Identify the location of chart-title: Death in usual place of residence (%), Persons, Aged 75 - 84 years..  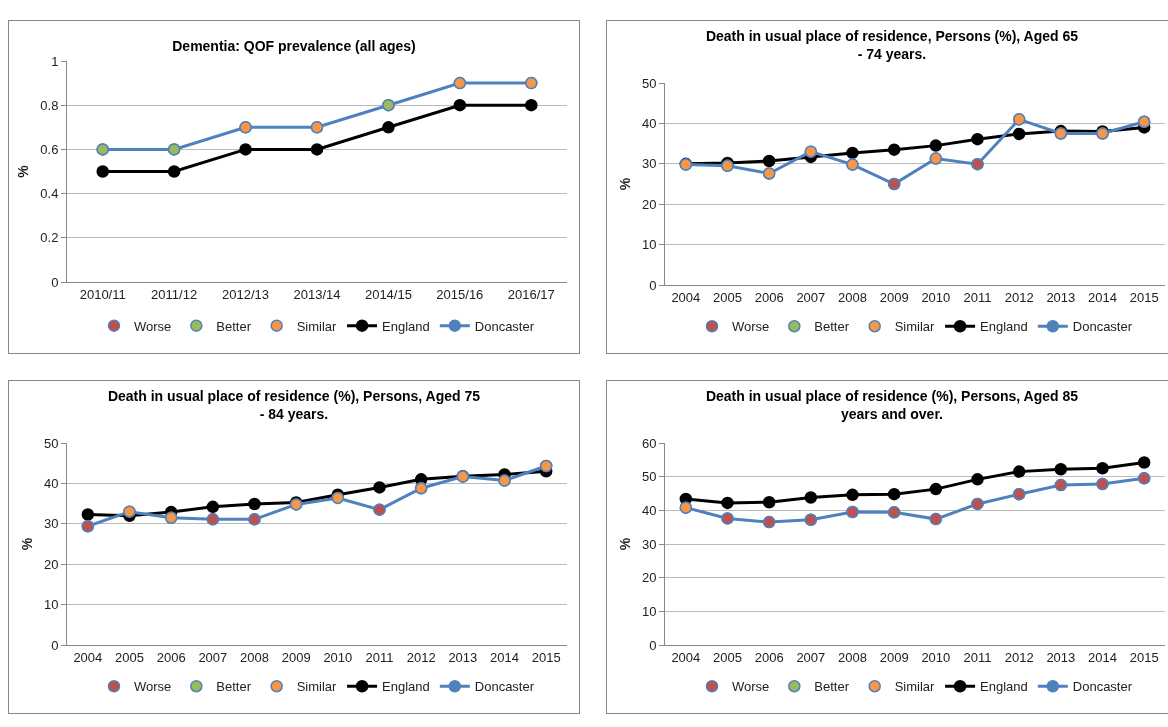
(294, 405).